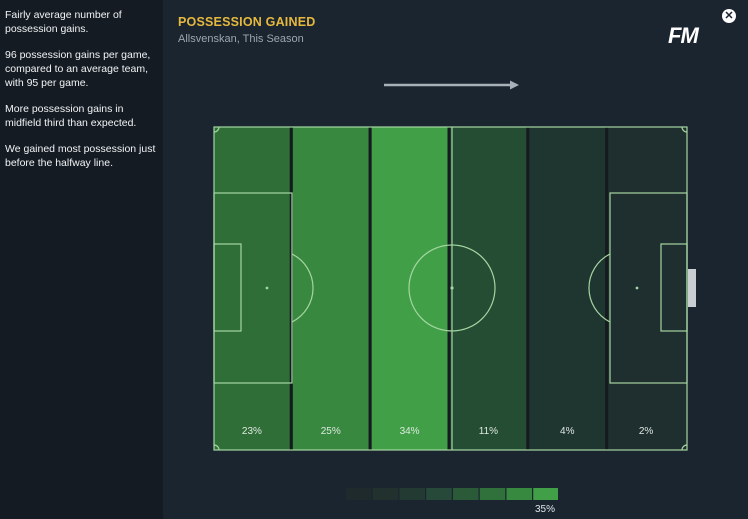  Describe the element at coordinates (545, 509) in the screenshot. I see `scale-max-label: 35%` at that location.